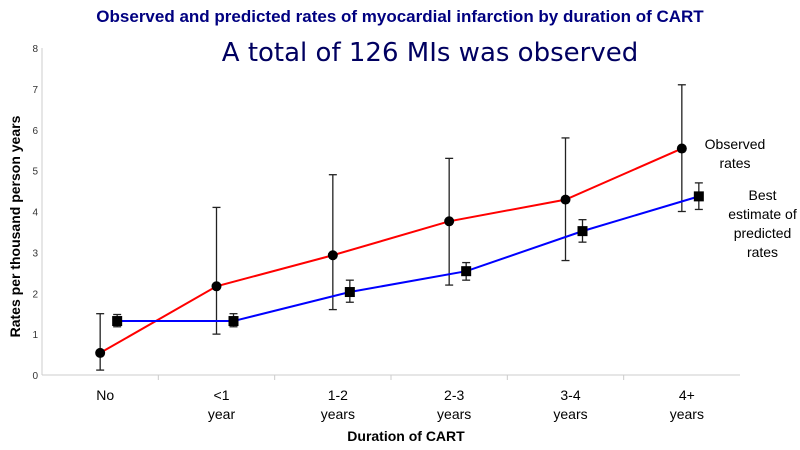 The image size is (800, 450). I want to click on x-tick-label: 1-2, so click(338, 395).